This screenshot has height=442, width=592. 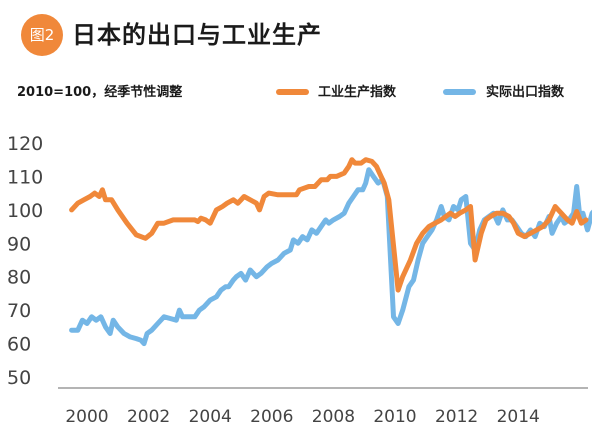 I want to click on y-axis-tick-labels: 50 60 70 80 90 100 110 120, so click(x=25, y=261).